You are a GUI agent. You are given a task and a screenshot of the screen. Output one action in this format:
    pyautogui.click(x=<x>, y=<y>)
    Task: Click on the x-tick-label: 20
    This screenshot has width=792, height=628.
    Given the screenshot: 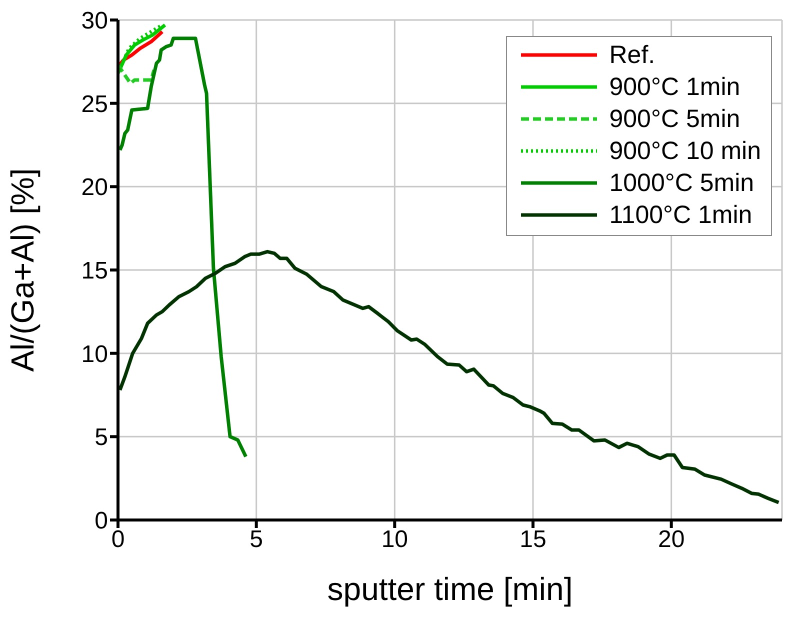 What is the action you would take?
    pyautogui.click(x=671, y=540)
    